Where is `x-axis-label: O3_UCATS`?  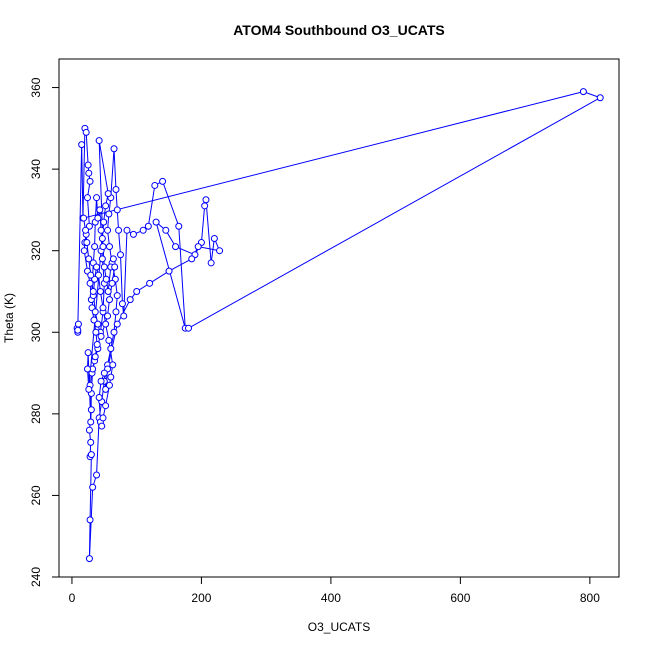
x-axis-label: O3_UCATS is located at coordinates (339, 627).